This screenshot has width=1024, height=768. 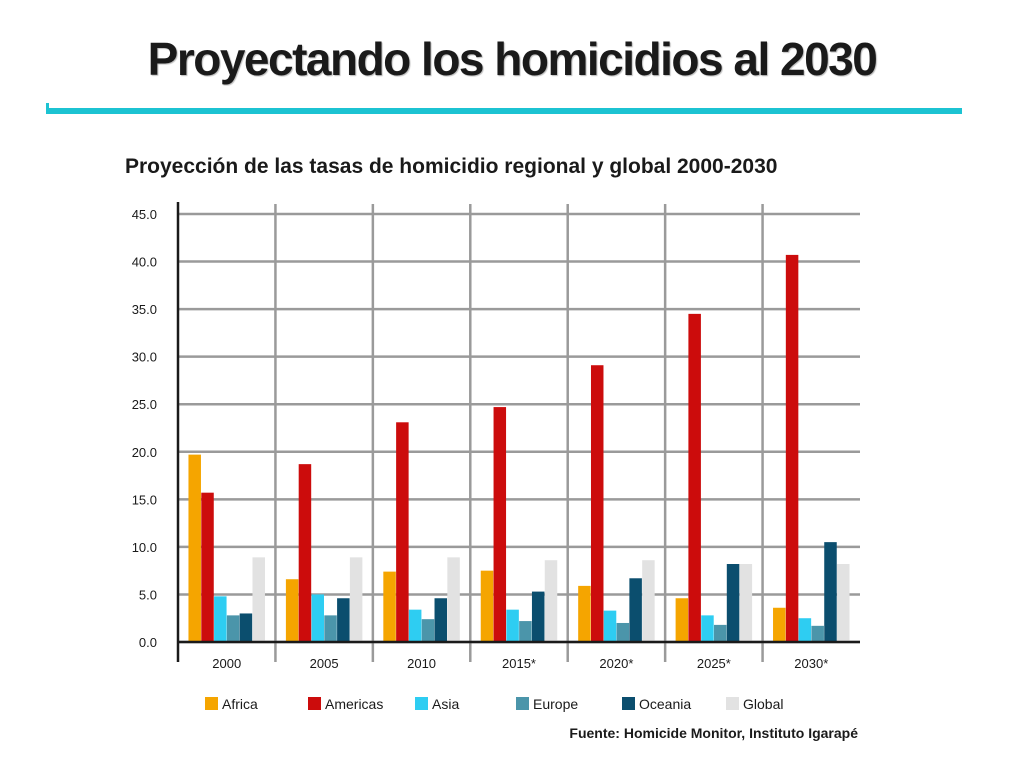 What do you see at coordinates (538, 616) in the screenshot?
I see `bar-oceania-2015` at bounding box center [538, 616].